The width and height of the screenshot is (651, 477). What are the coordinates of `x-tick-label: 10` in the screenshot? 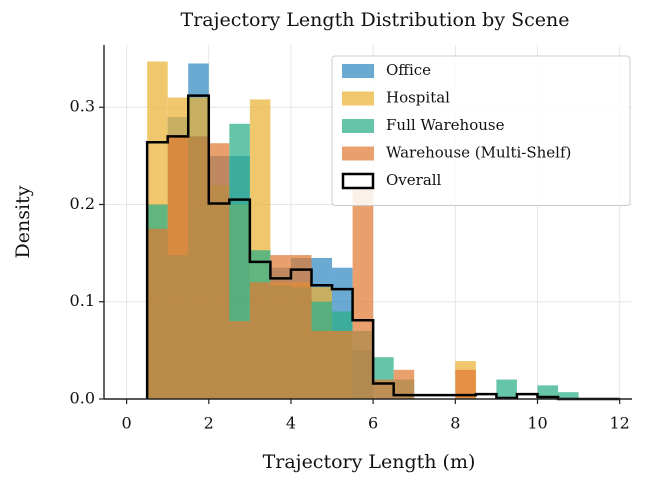 It's located at (537, 423).